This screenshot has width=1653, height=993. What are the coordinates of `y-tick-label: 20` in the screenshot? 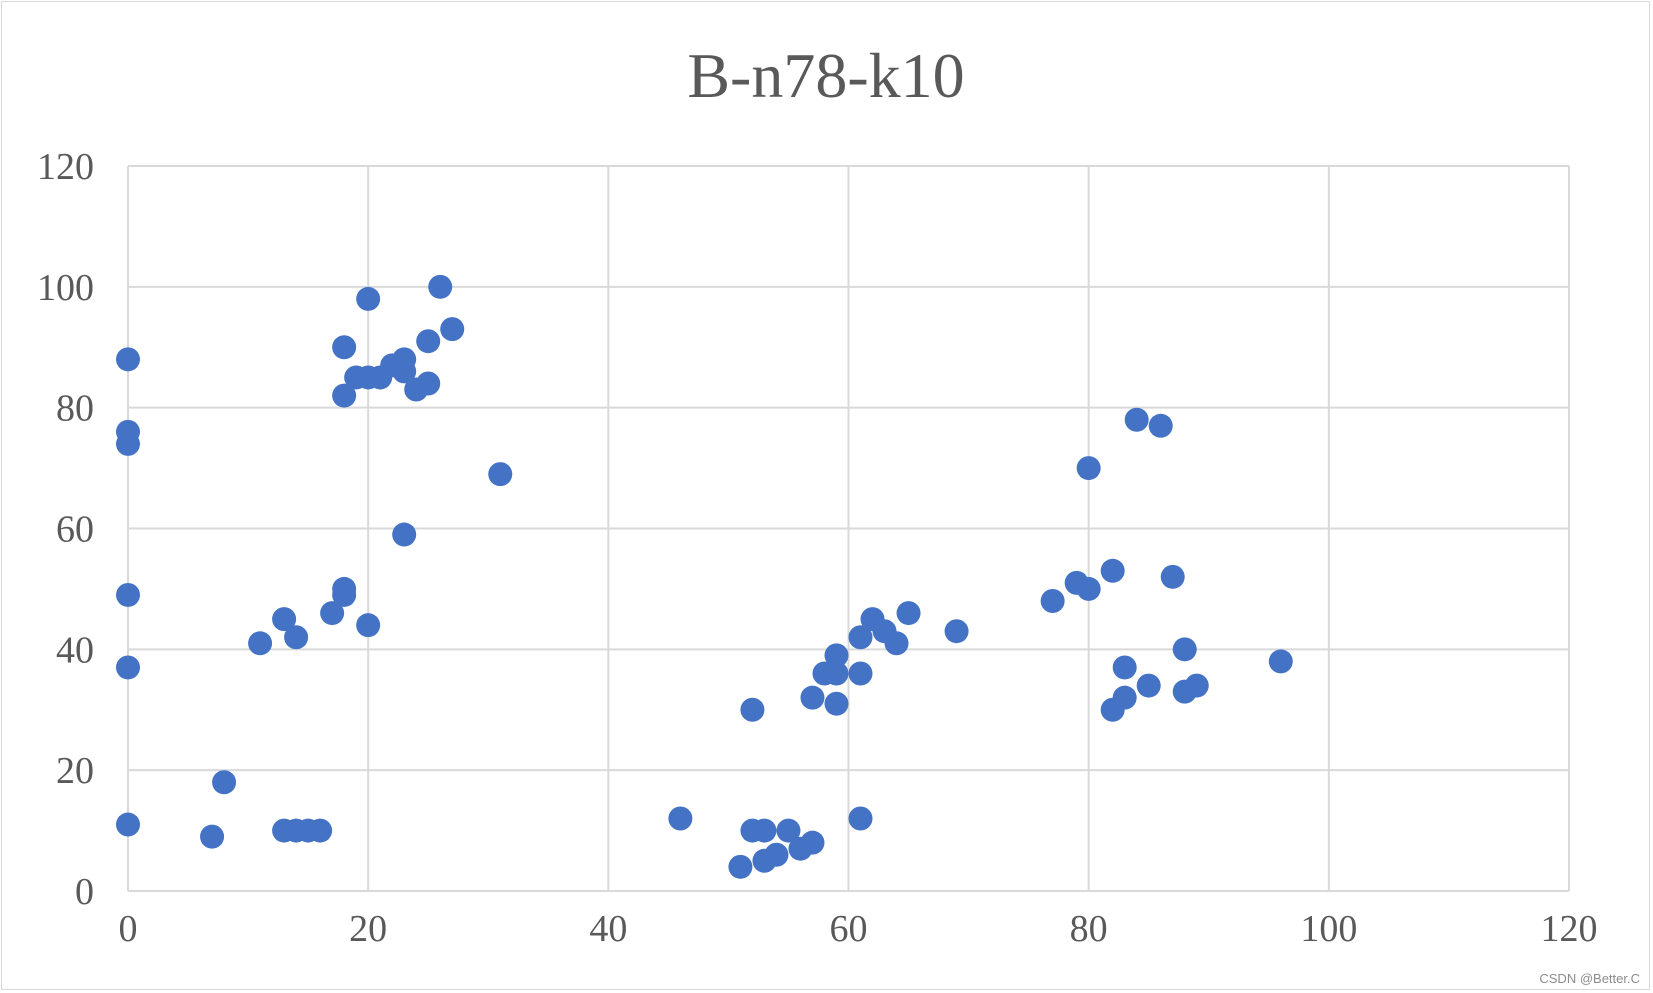 It's located at (75, 771).